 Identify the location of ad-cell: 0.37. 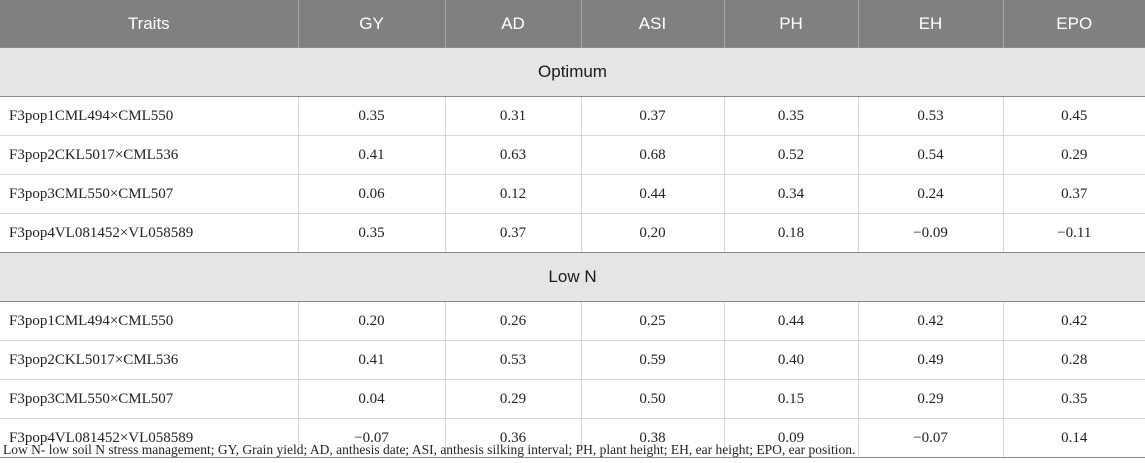
(513, 233).